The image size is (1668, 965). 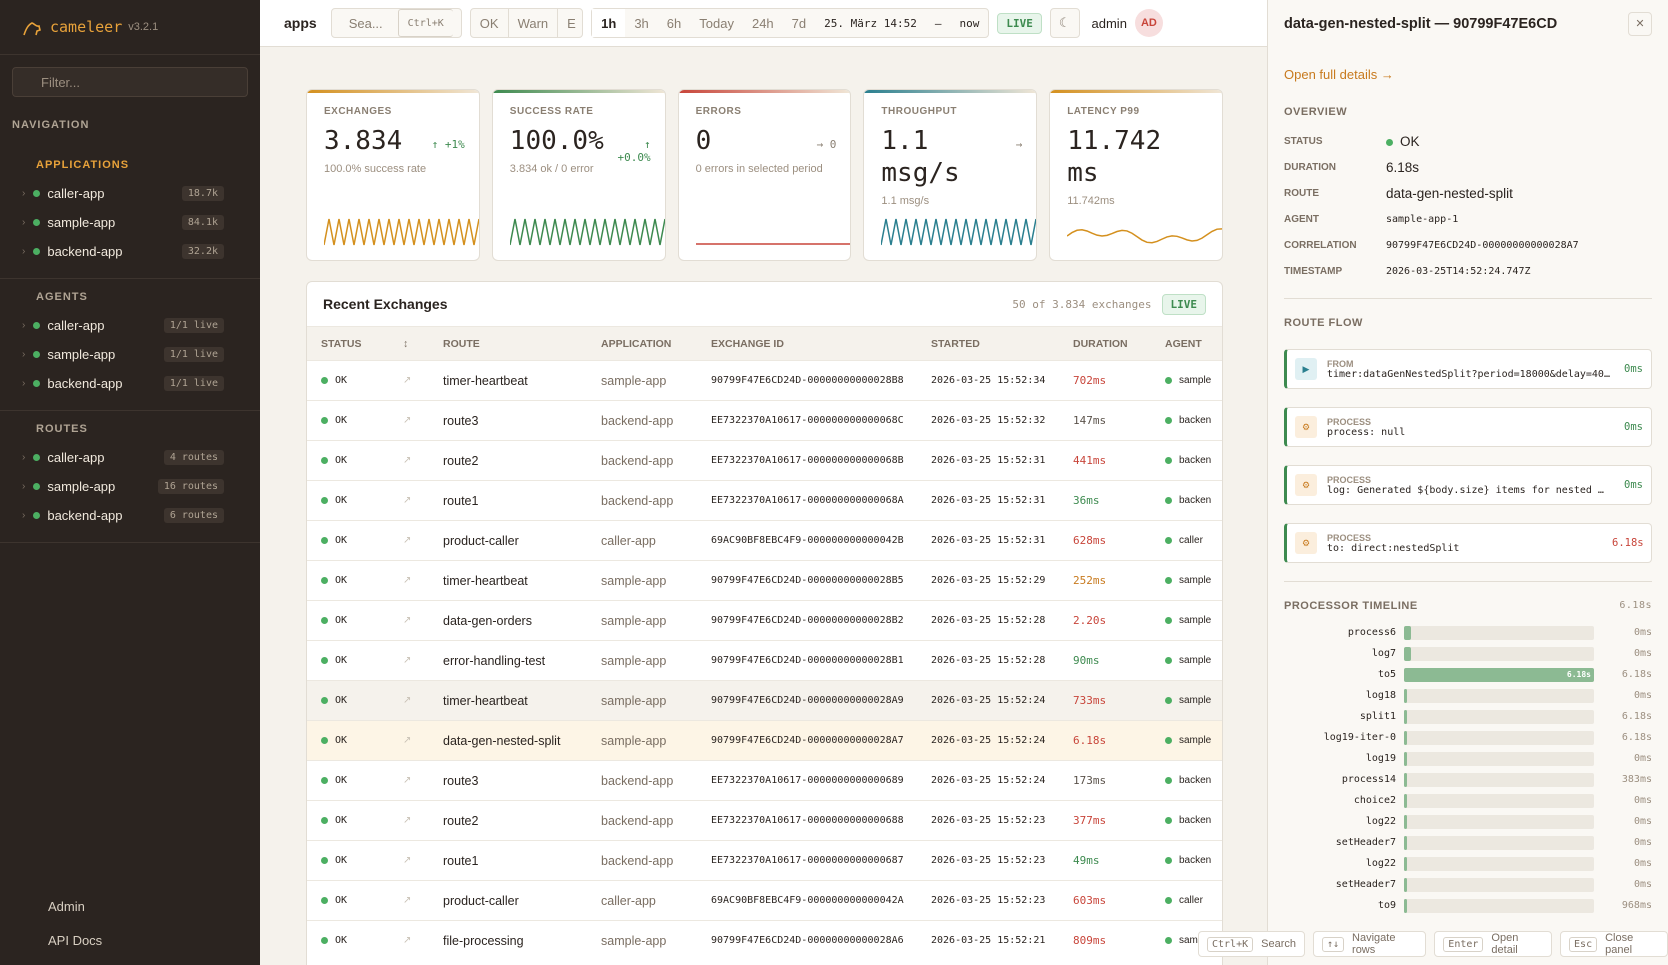 What do you see at coordinates (130, 222) in the screenshot?
I see `nav-item: sample-app 84.1k` at bounding box center [130, 222].